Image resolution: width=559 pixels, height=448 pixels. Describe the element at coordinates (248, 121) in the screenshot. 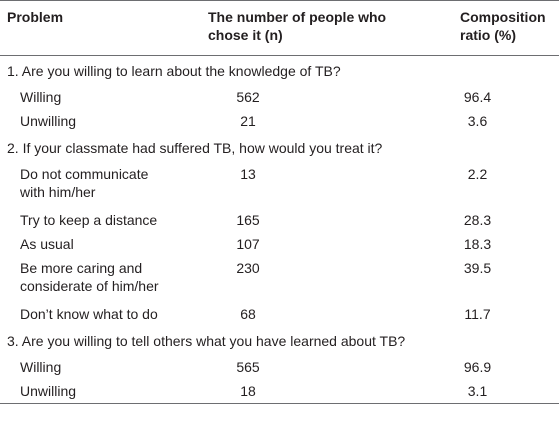

I see `row-count: 21` at that location.